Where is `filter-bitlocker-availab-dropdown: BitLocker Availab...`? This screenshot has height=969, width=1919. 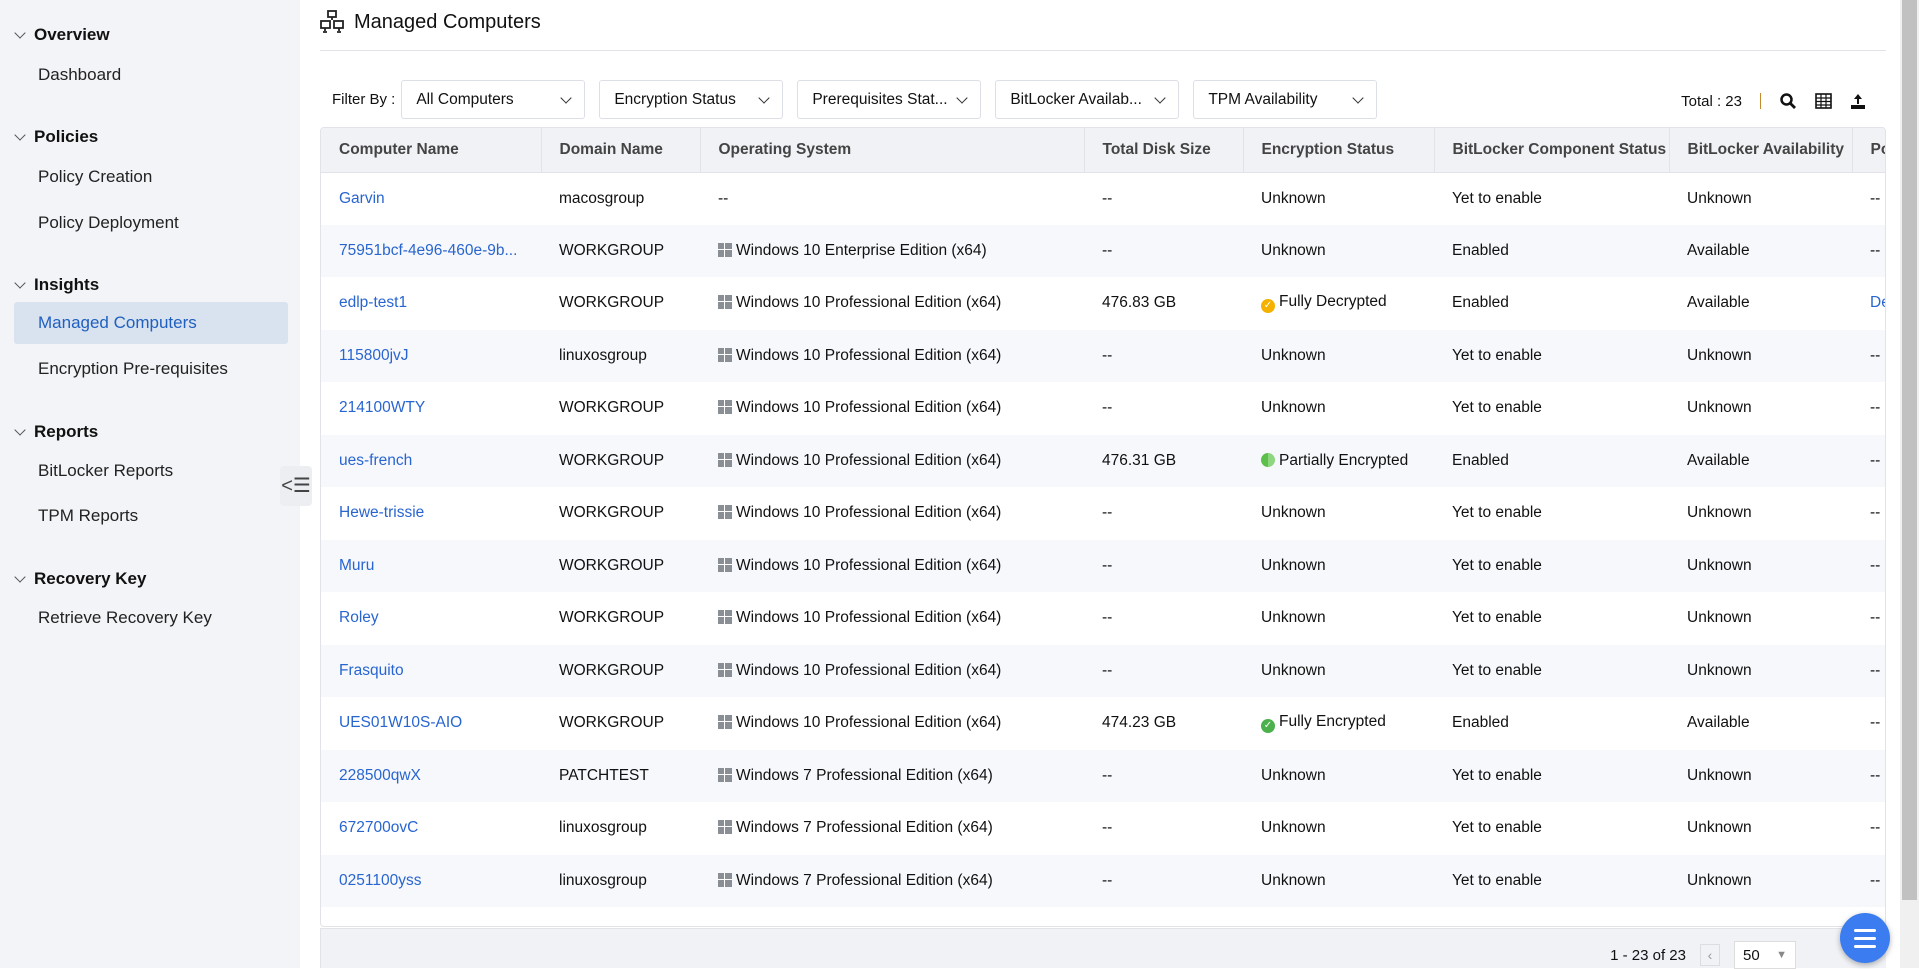 filter-bitlocker-availab-dropdown: BitLocker Availab... is located at coordinates (1087, 99).